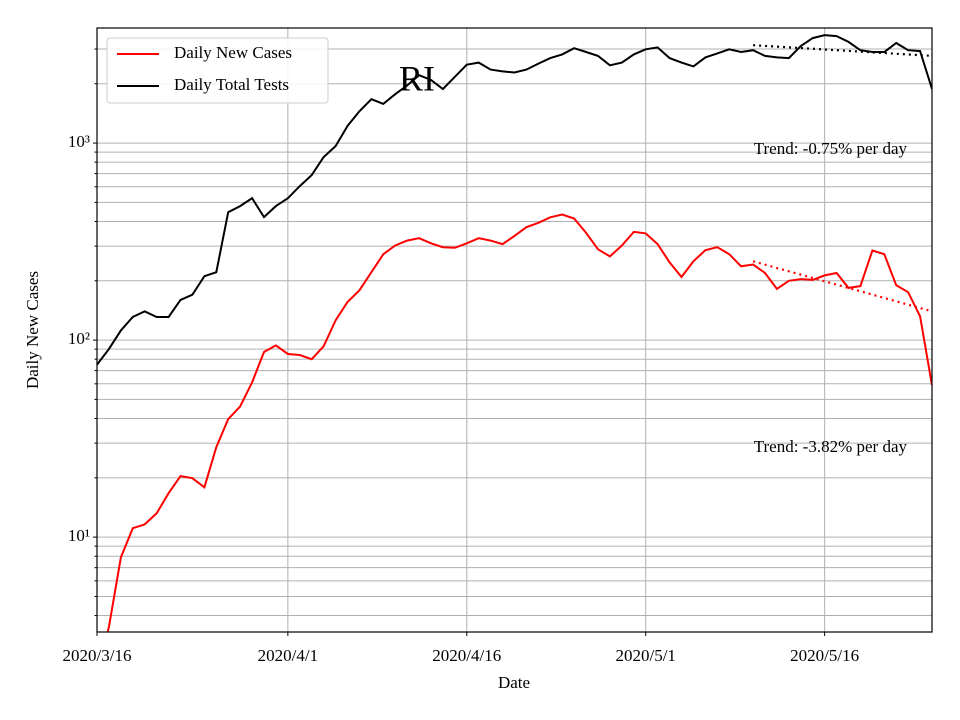 This screenshot has height=720, width=960. What do you see at coordinates (466, 655) in the screenshot?
I see `x-tick-label: 2020/4/16` at bounding box center [466, 655].